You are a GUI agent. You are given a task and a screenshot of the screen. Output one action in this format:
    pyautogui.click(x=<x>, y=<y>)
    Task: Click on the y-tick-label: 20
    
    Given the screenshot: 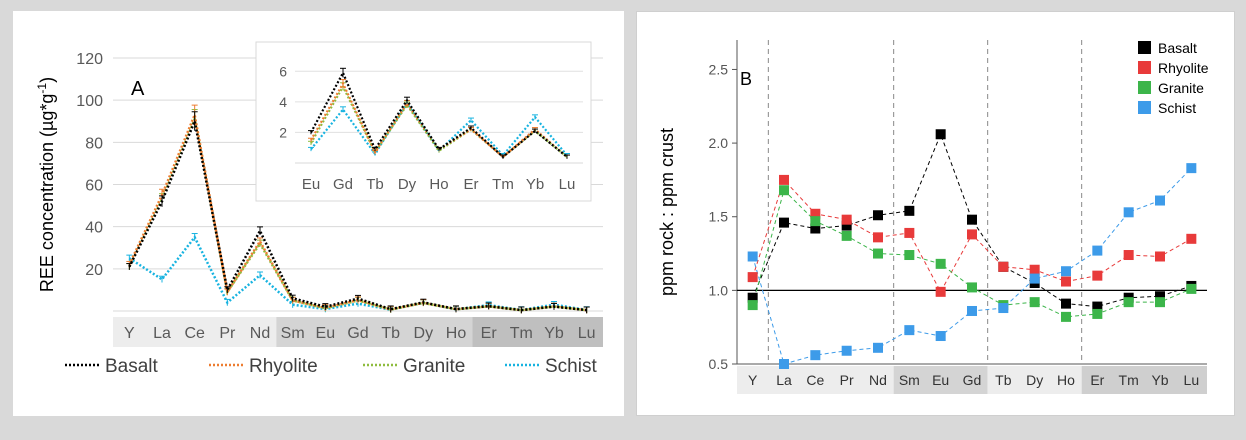 What is the action you would take?
    pyautogui.click(x=94, y=270)
    